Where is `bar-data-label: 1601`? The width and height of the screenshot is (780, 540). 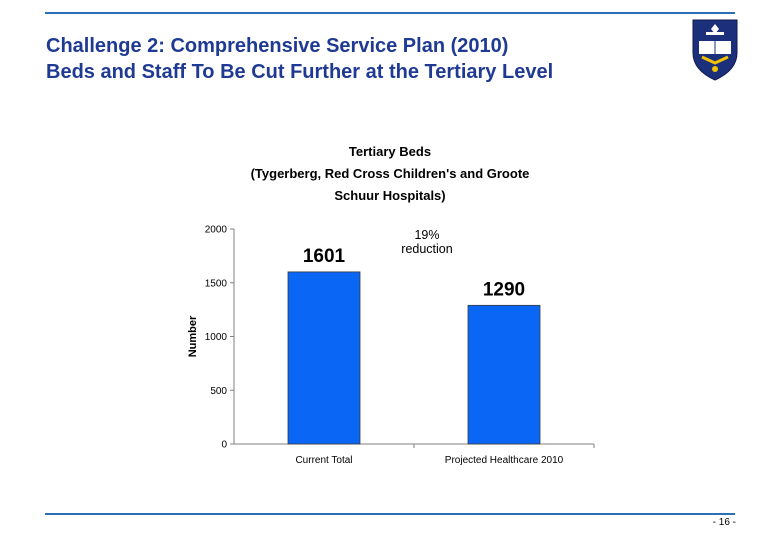
bar-data-label: 1601 is located at coordinates (324, 256).